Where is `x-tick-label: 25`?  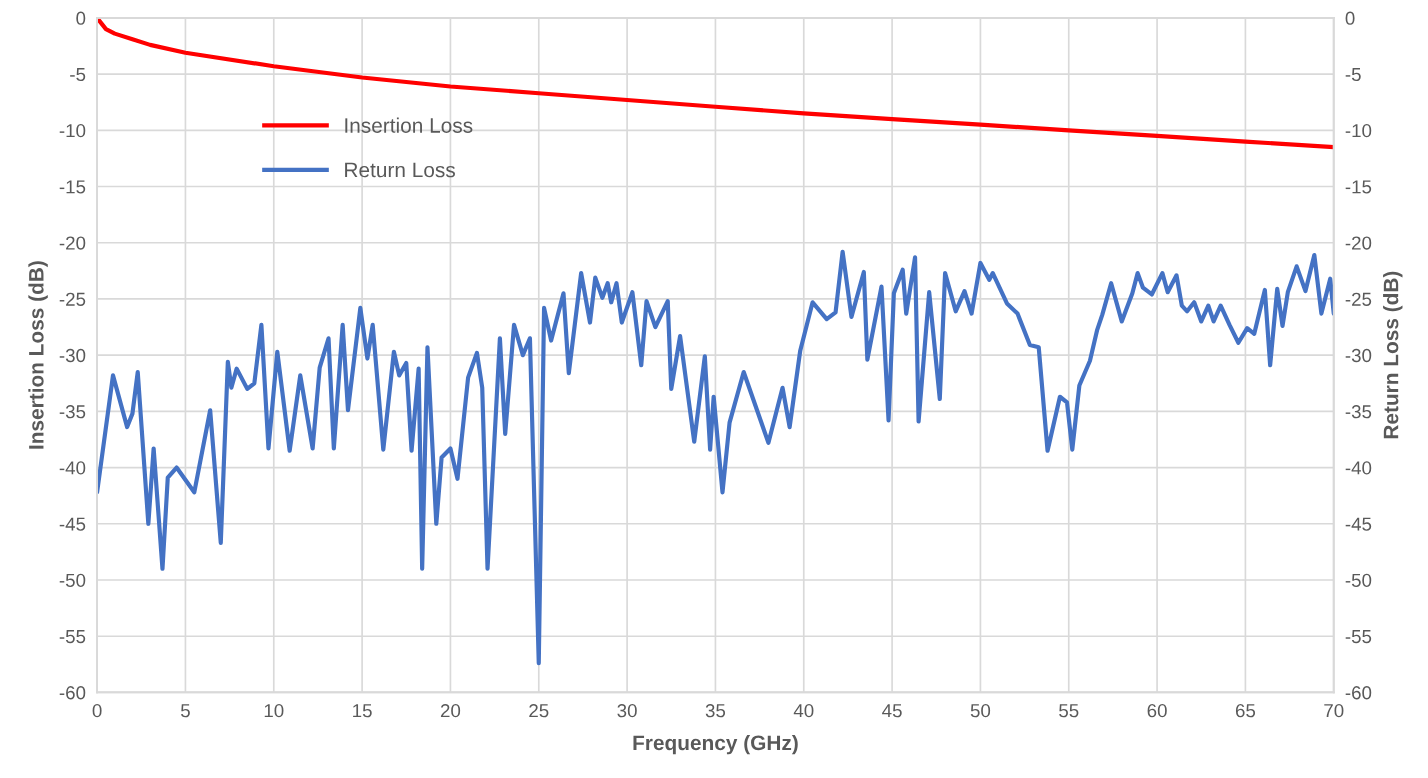
x-tick-label: 25 is located at coordinates (539, 711).